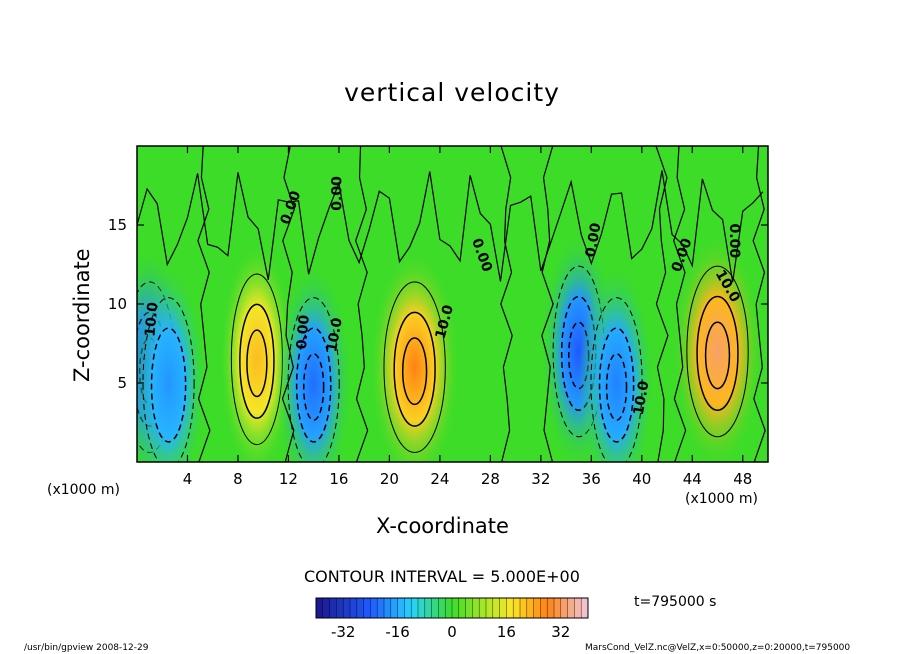  I want to click on chart-title: vertical velocity, so click(452, 92).